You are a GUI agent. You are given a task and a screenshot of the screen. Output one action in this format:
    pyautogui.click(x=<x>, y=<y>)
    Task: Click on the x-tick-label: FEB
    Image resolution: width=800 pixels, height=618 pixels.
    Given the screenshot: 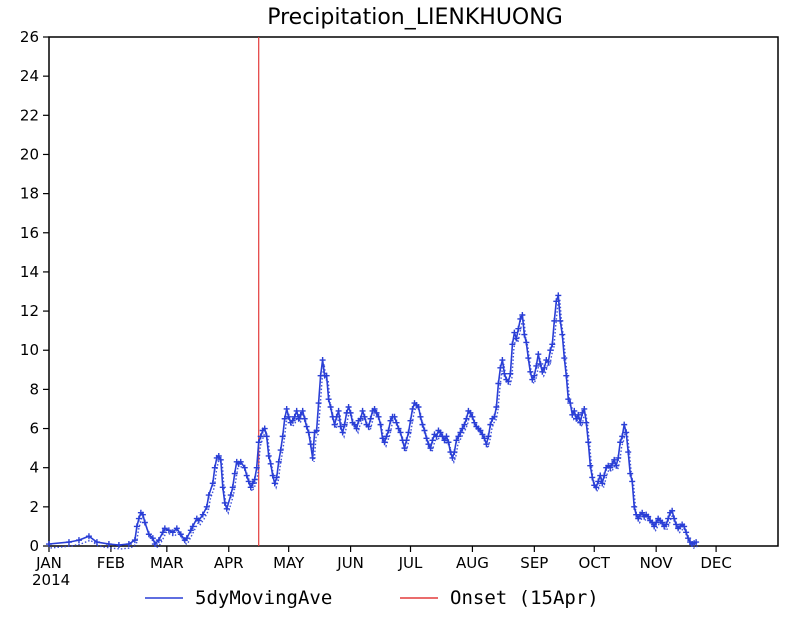 What is the action you would take?
    pyautogui.click(x=111, y=563)
    